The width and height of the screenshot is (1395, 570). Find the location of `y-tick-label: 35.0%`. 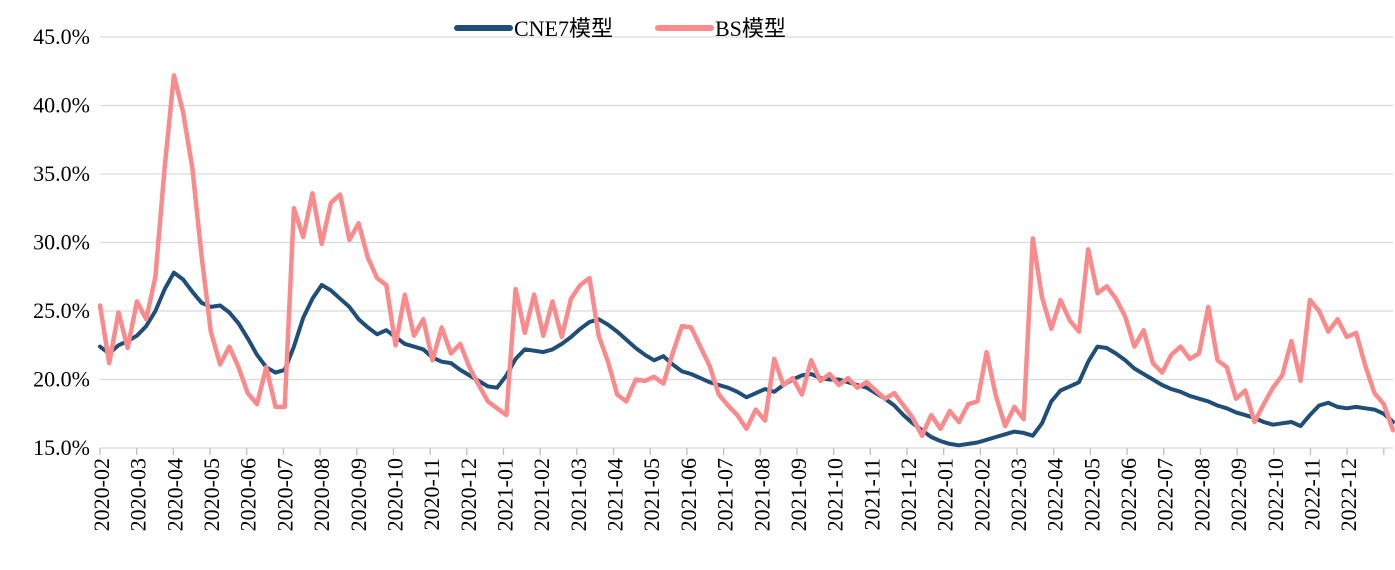

y-tick-label: 35.0% is located at coordinates (61, 173).